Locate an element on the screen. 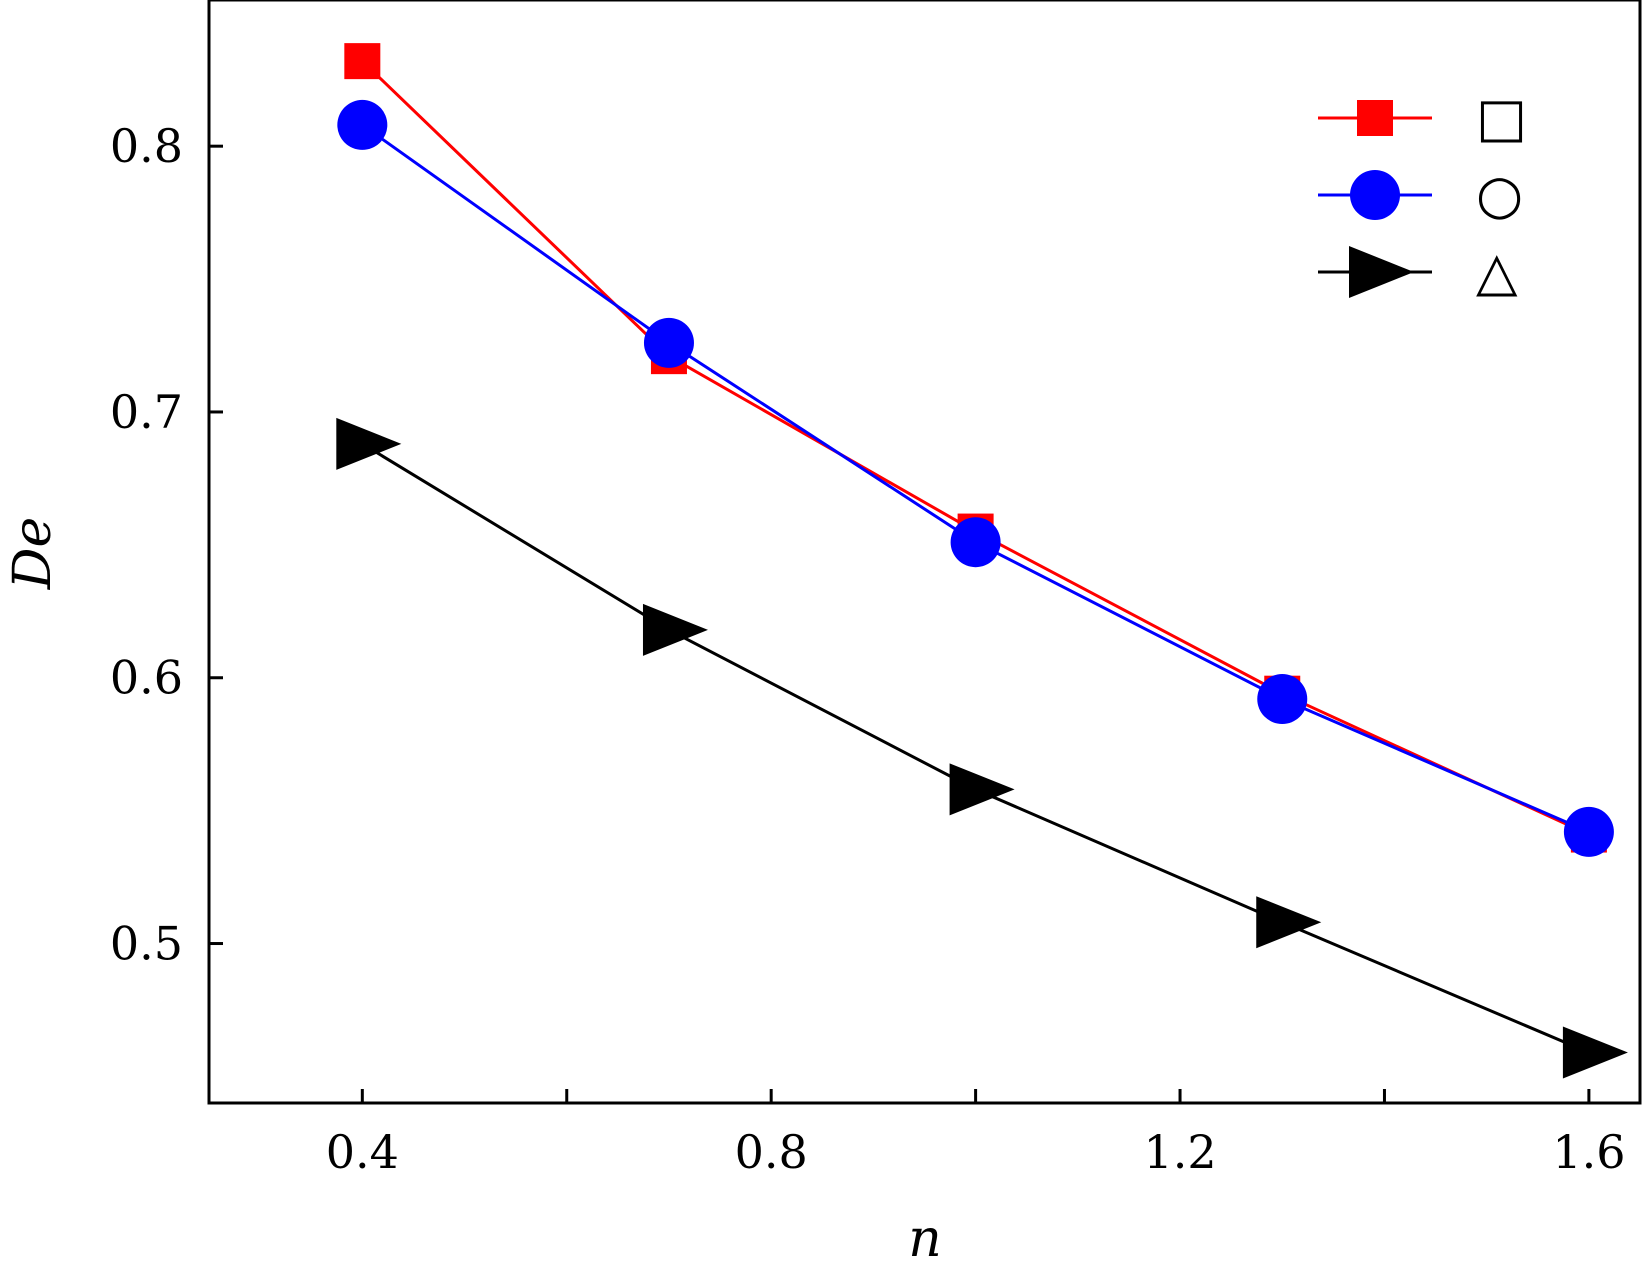 The image size is (1644, 1266). y-tick-label-2: 0.7 is located at coordinates (146, 412).